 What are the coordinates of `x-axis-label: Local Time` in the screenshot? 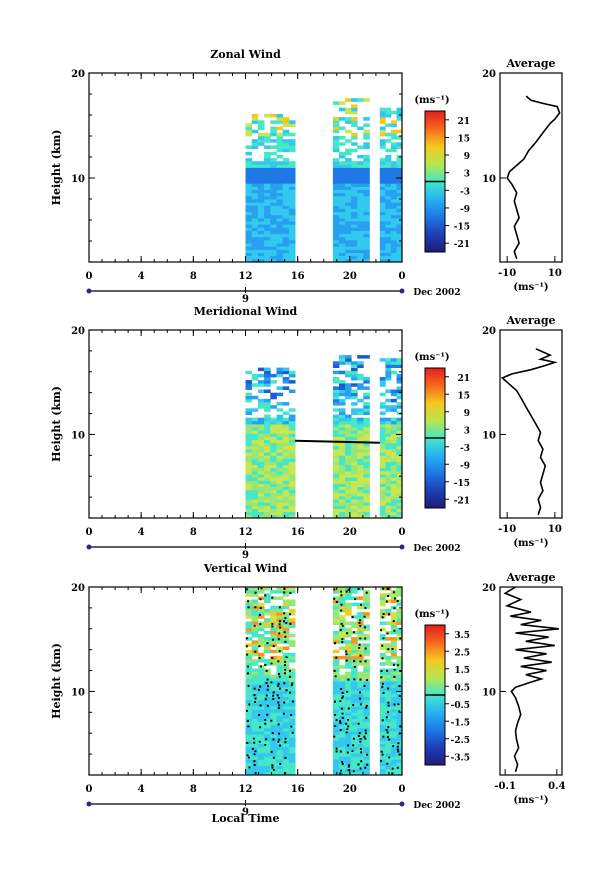 It's located at (246, 818).